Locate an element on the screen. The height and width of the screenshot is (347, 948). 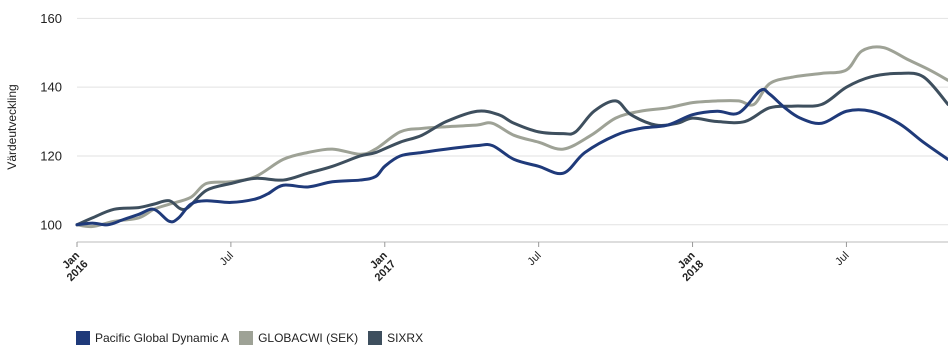
y-tick-label-120: 120 is located at coordinates (51, 155).